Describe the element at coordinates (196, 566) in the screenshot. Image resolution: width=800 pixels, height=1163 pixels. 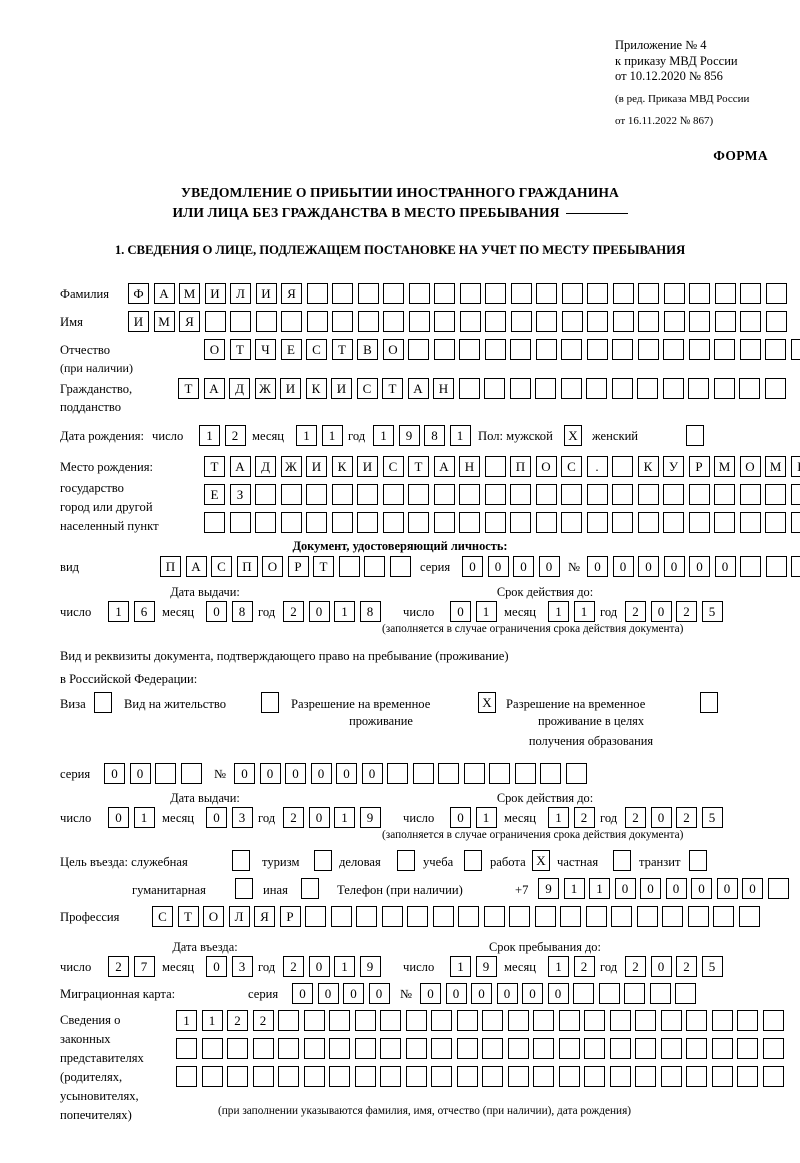
I see `char-box: А` at that location.